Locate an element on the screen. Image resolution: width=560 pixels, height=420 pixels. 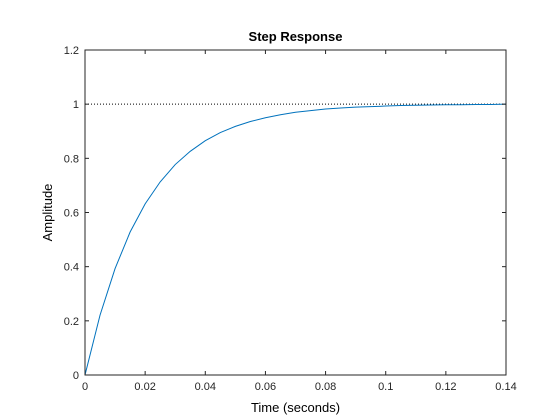
y-tick-label: 1 is located at coordinates (76, 105).